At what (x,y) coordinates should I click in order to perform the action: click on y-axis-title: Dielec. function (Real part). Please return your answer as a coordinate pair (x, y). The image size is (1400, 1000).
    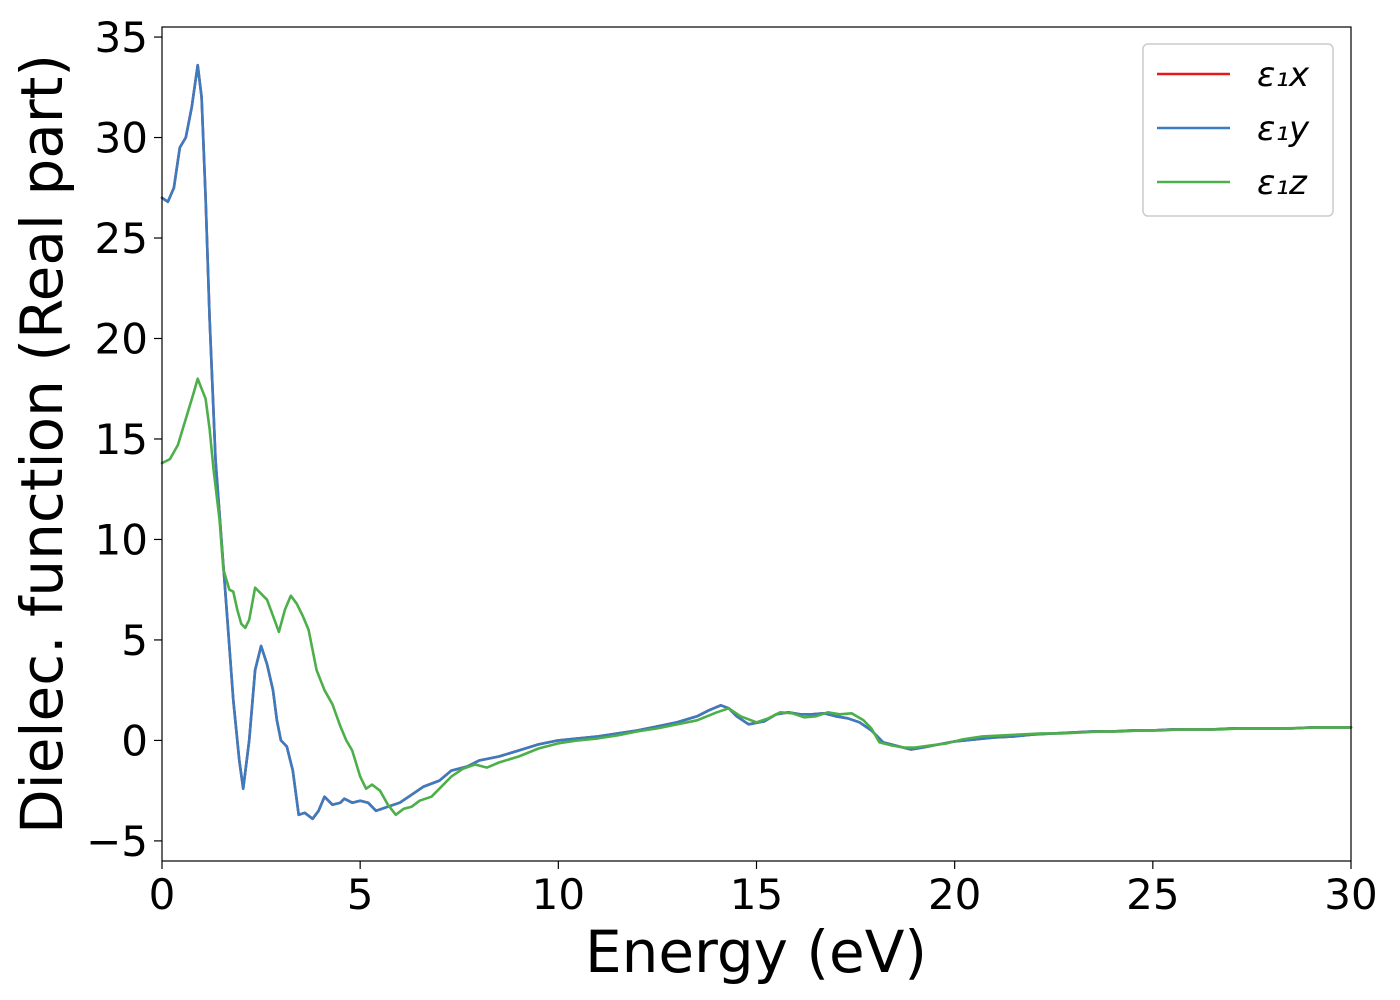
    Looking at the image, I should click on (42, 444).